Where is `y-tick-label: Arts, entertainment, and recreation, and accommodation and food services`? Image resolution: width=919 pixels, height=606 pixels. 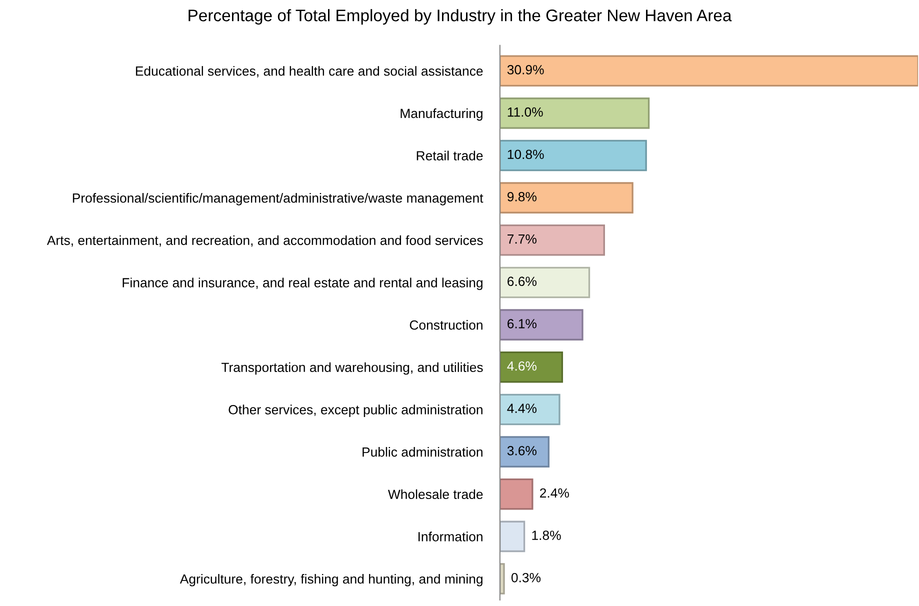 y-tick-label: Arts, entertainment, and recreation, and accommodation and food services is located at coordinates (264, 241).